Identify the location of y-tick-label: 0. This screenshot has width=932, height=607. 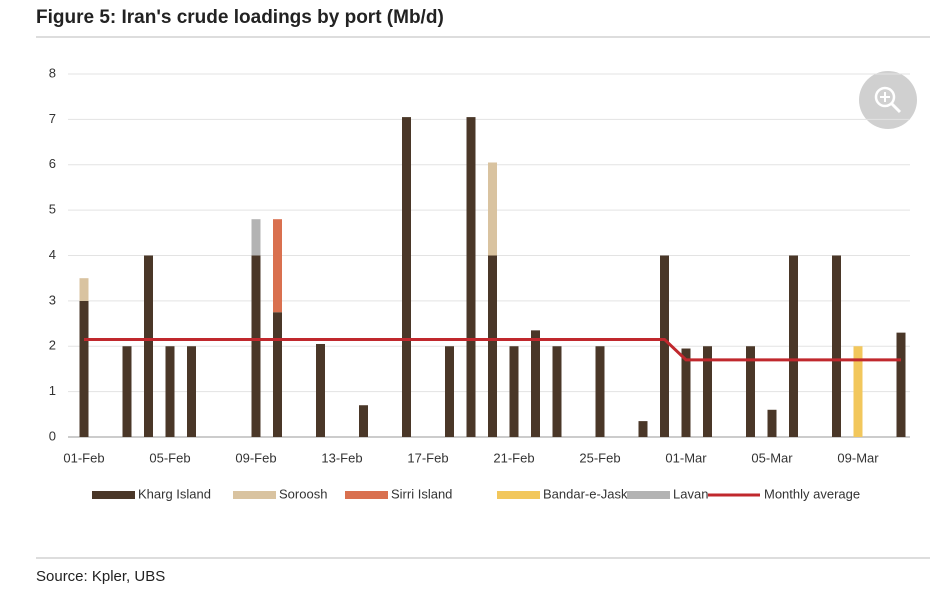
(52, 435).